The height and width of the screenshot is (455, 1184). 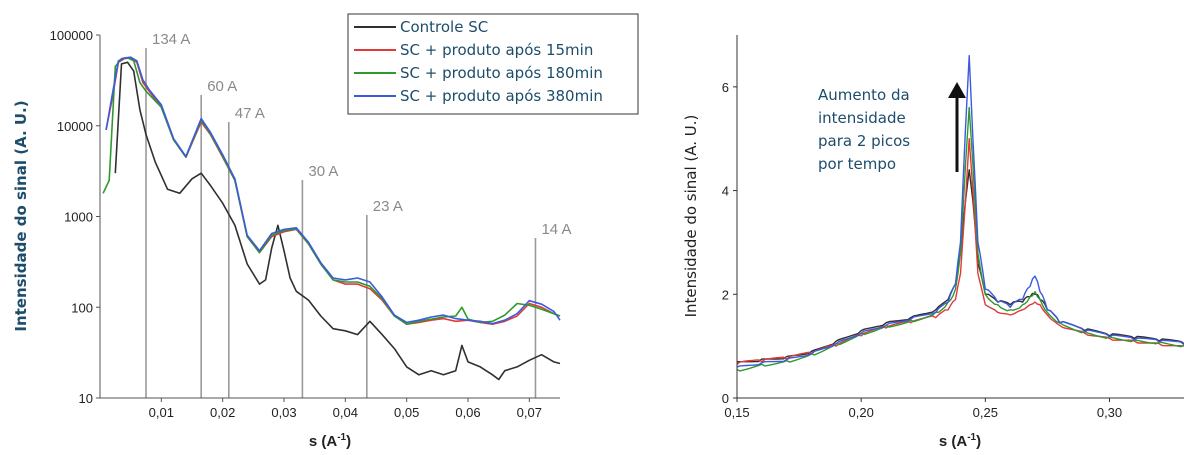 What do you see at coordinates (444, 27) in the screenshot?
I see `legend-label-0: Controle SC` at bounding box center [444, 27].